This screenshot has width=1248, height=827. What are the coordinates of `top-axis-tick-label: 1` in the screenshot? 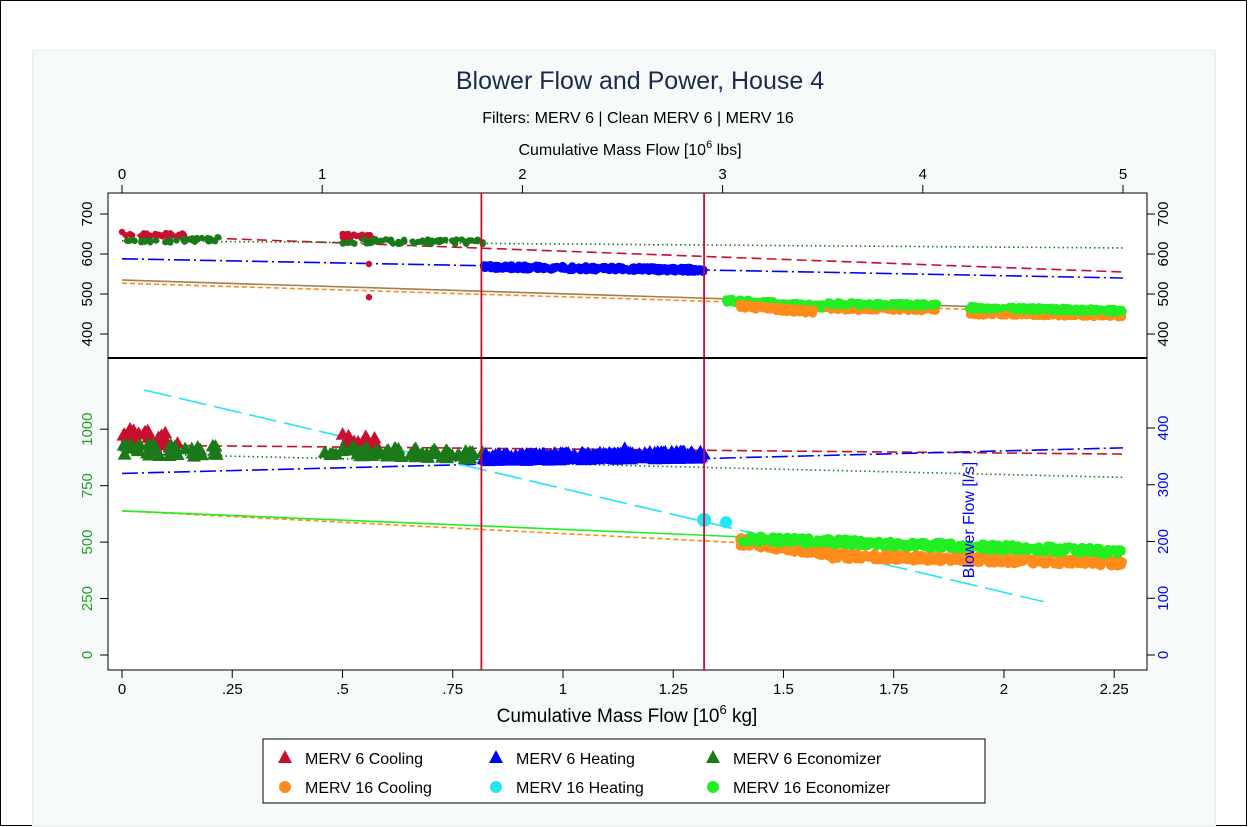 It's located at (322, 174).